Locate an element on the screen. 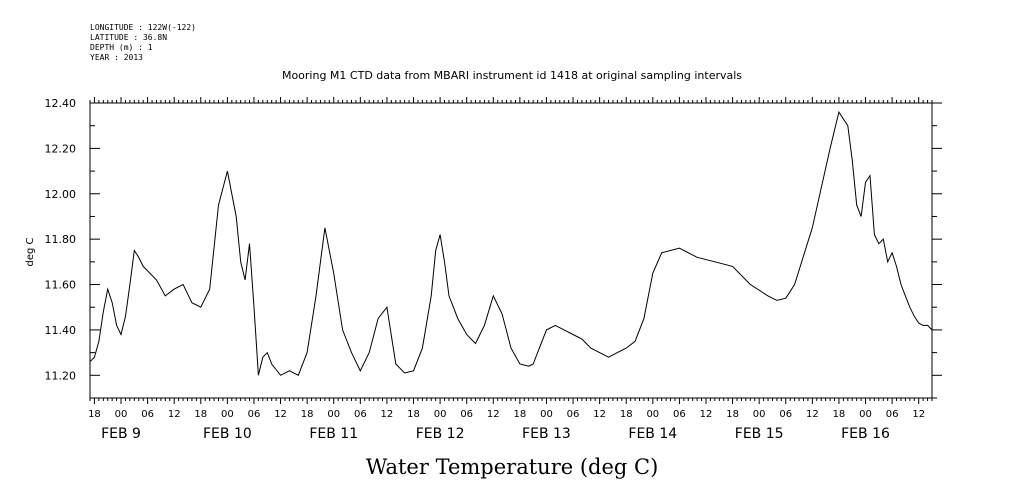 The image size is (1009, 504). day-label: FEB 12 is located at coordinates (440, 434).